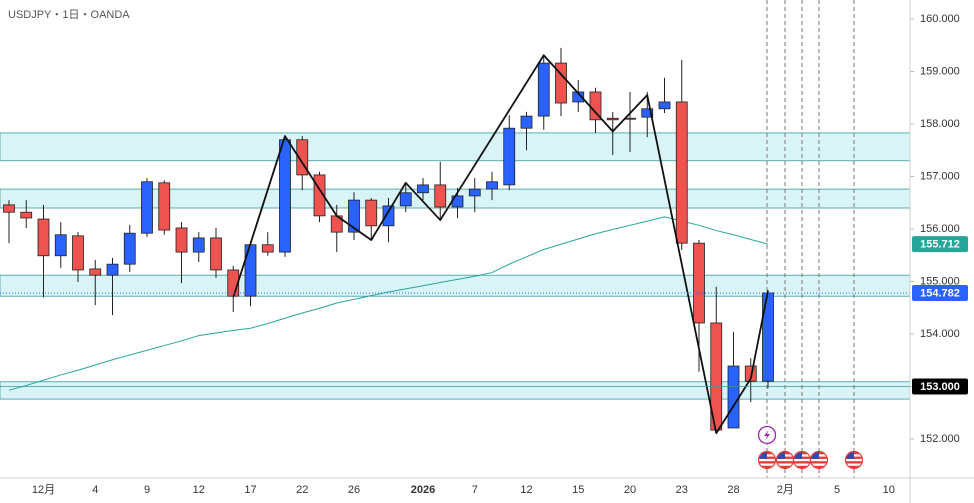 Image resolution: width=974 pixels, height=503 pixels. Describe the element at coordinates (940, 281) in the screenshot. I see `y-tick-label: 155.000` at that location.